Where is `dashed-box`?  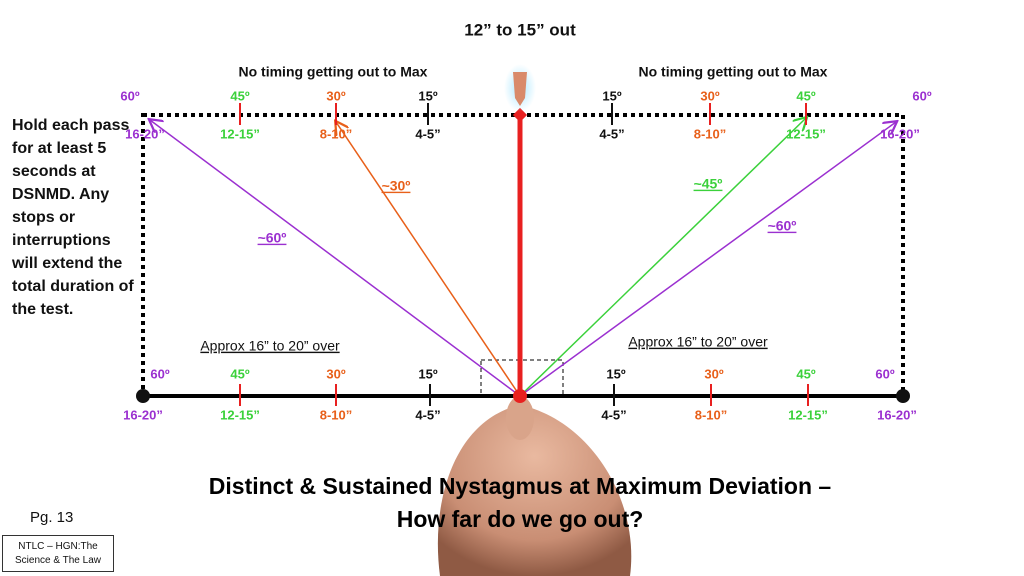
dashed-box is located at coordinates (522, 378).